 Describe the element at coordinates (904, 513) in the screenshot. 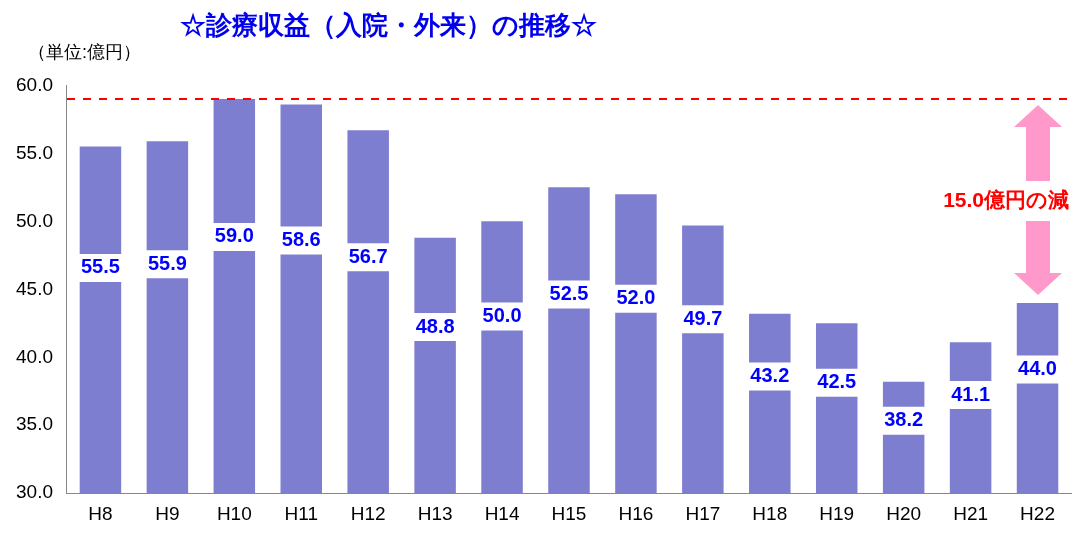

I see `x-tick-label: H20` at that location.